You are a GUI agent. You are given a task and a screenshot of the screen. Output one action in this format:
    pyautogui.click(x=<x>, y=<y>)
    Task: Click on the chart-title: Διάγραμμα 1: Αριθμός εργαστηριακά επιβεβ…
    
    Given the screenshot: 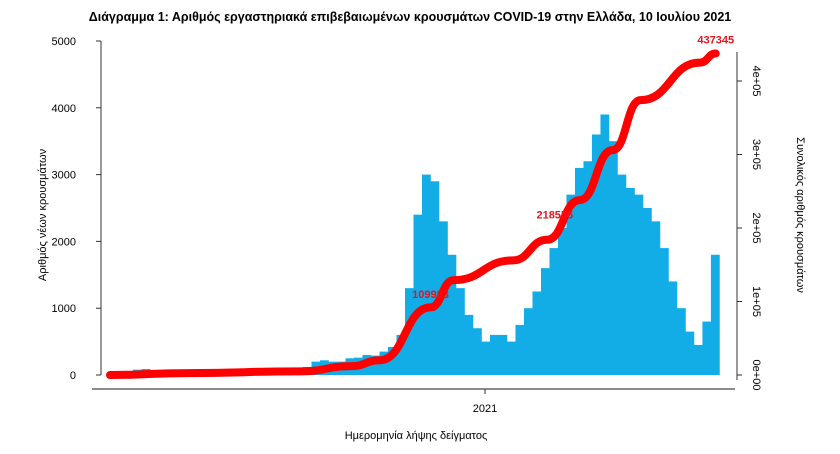 What is the action you would take?
    pyautogui.click(x=410, y=17)
    